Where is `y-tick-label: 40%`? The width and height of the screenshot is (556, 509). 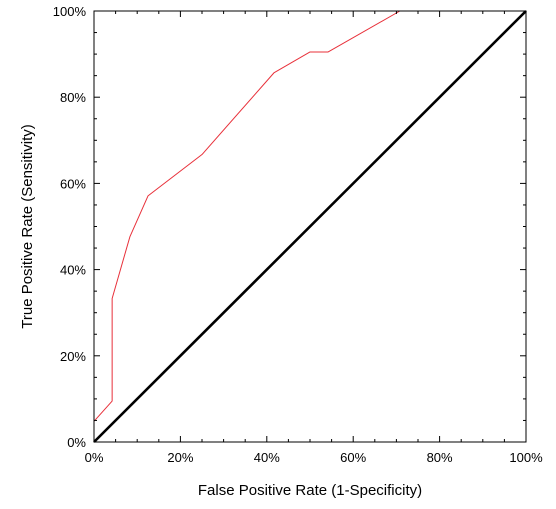 y-tick-label: 40% is located at coordinates (73, 270).